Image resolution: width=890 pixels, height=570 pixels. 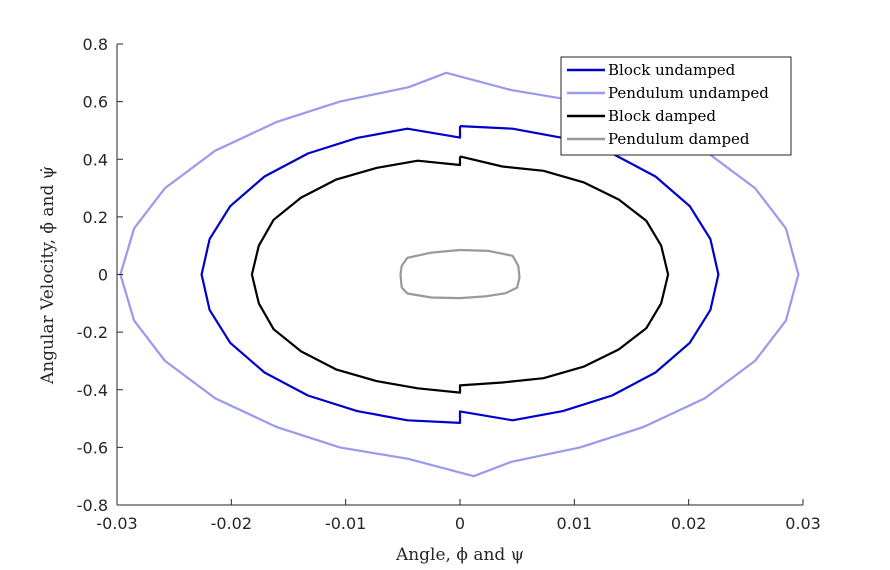 What do you see at coordinates (672, 70) in the screenshot?
I see `legend-label-block-undamped: Block undamped` at bounding box center [672, 70].